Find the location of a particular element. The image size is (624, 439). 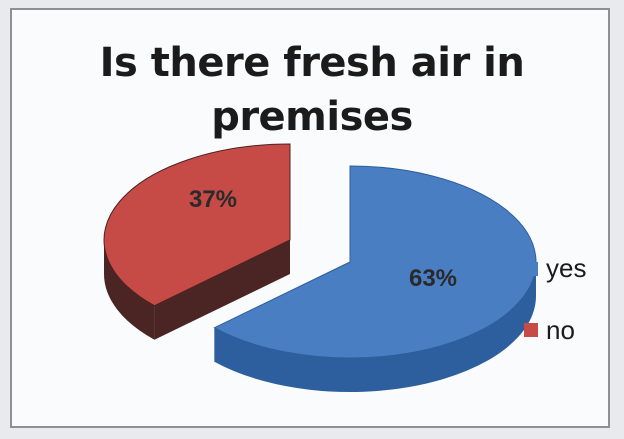

legend: yes no is located at coordinates (555, 299).